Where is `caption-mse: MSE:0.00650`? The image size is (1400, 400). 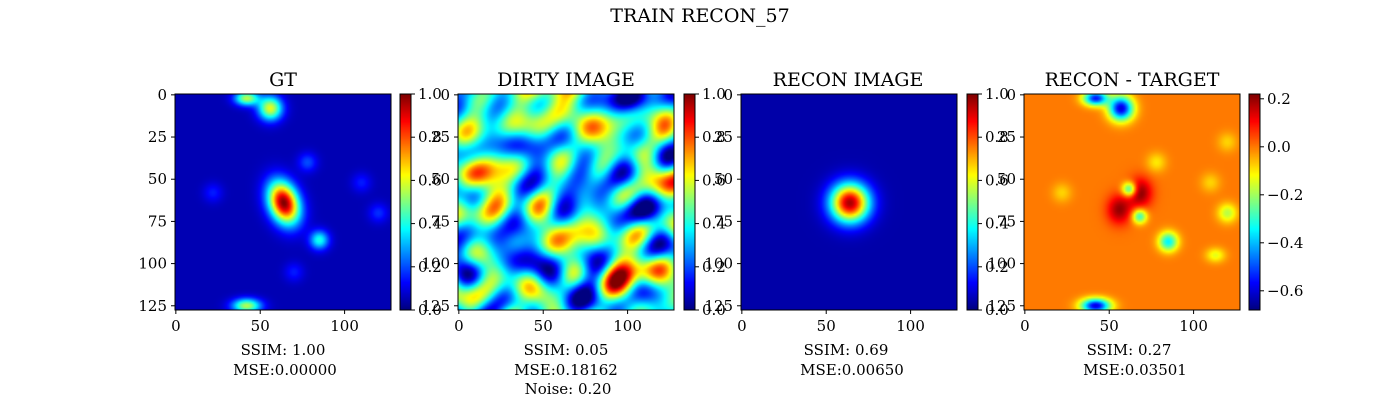 caption-mse: MSE:0.00650 is located at coordinates (852, 370).